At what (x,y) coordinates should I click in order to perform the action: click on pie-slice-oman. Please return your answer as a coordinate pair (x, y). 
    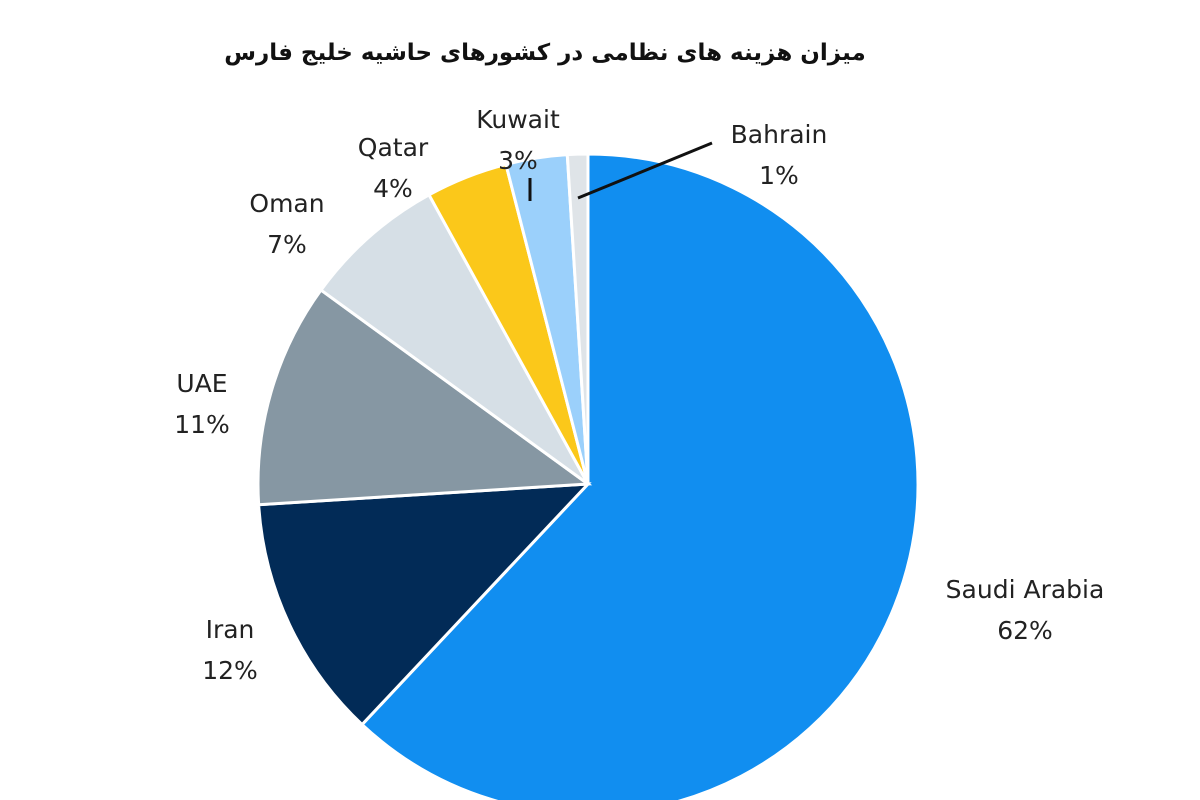
    Looking at the image, I should click on (454, 339).